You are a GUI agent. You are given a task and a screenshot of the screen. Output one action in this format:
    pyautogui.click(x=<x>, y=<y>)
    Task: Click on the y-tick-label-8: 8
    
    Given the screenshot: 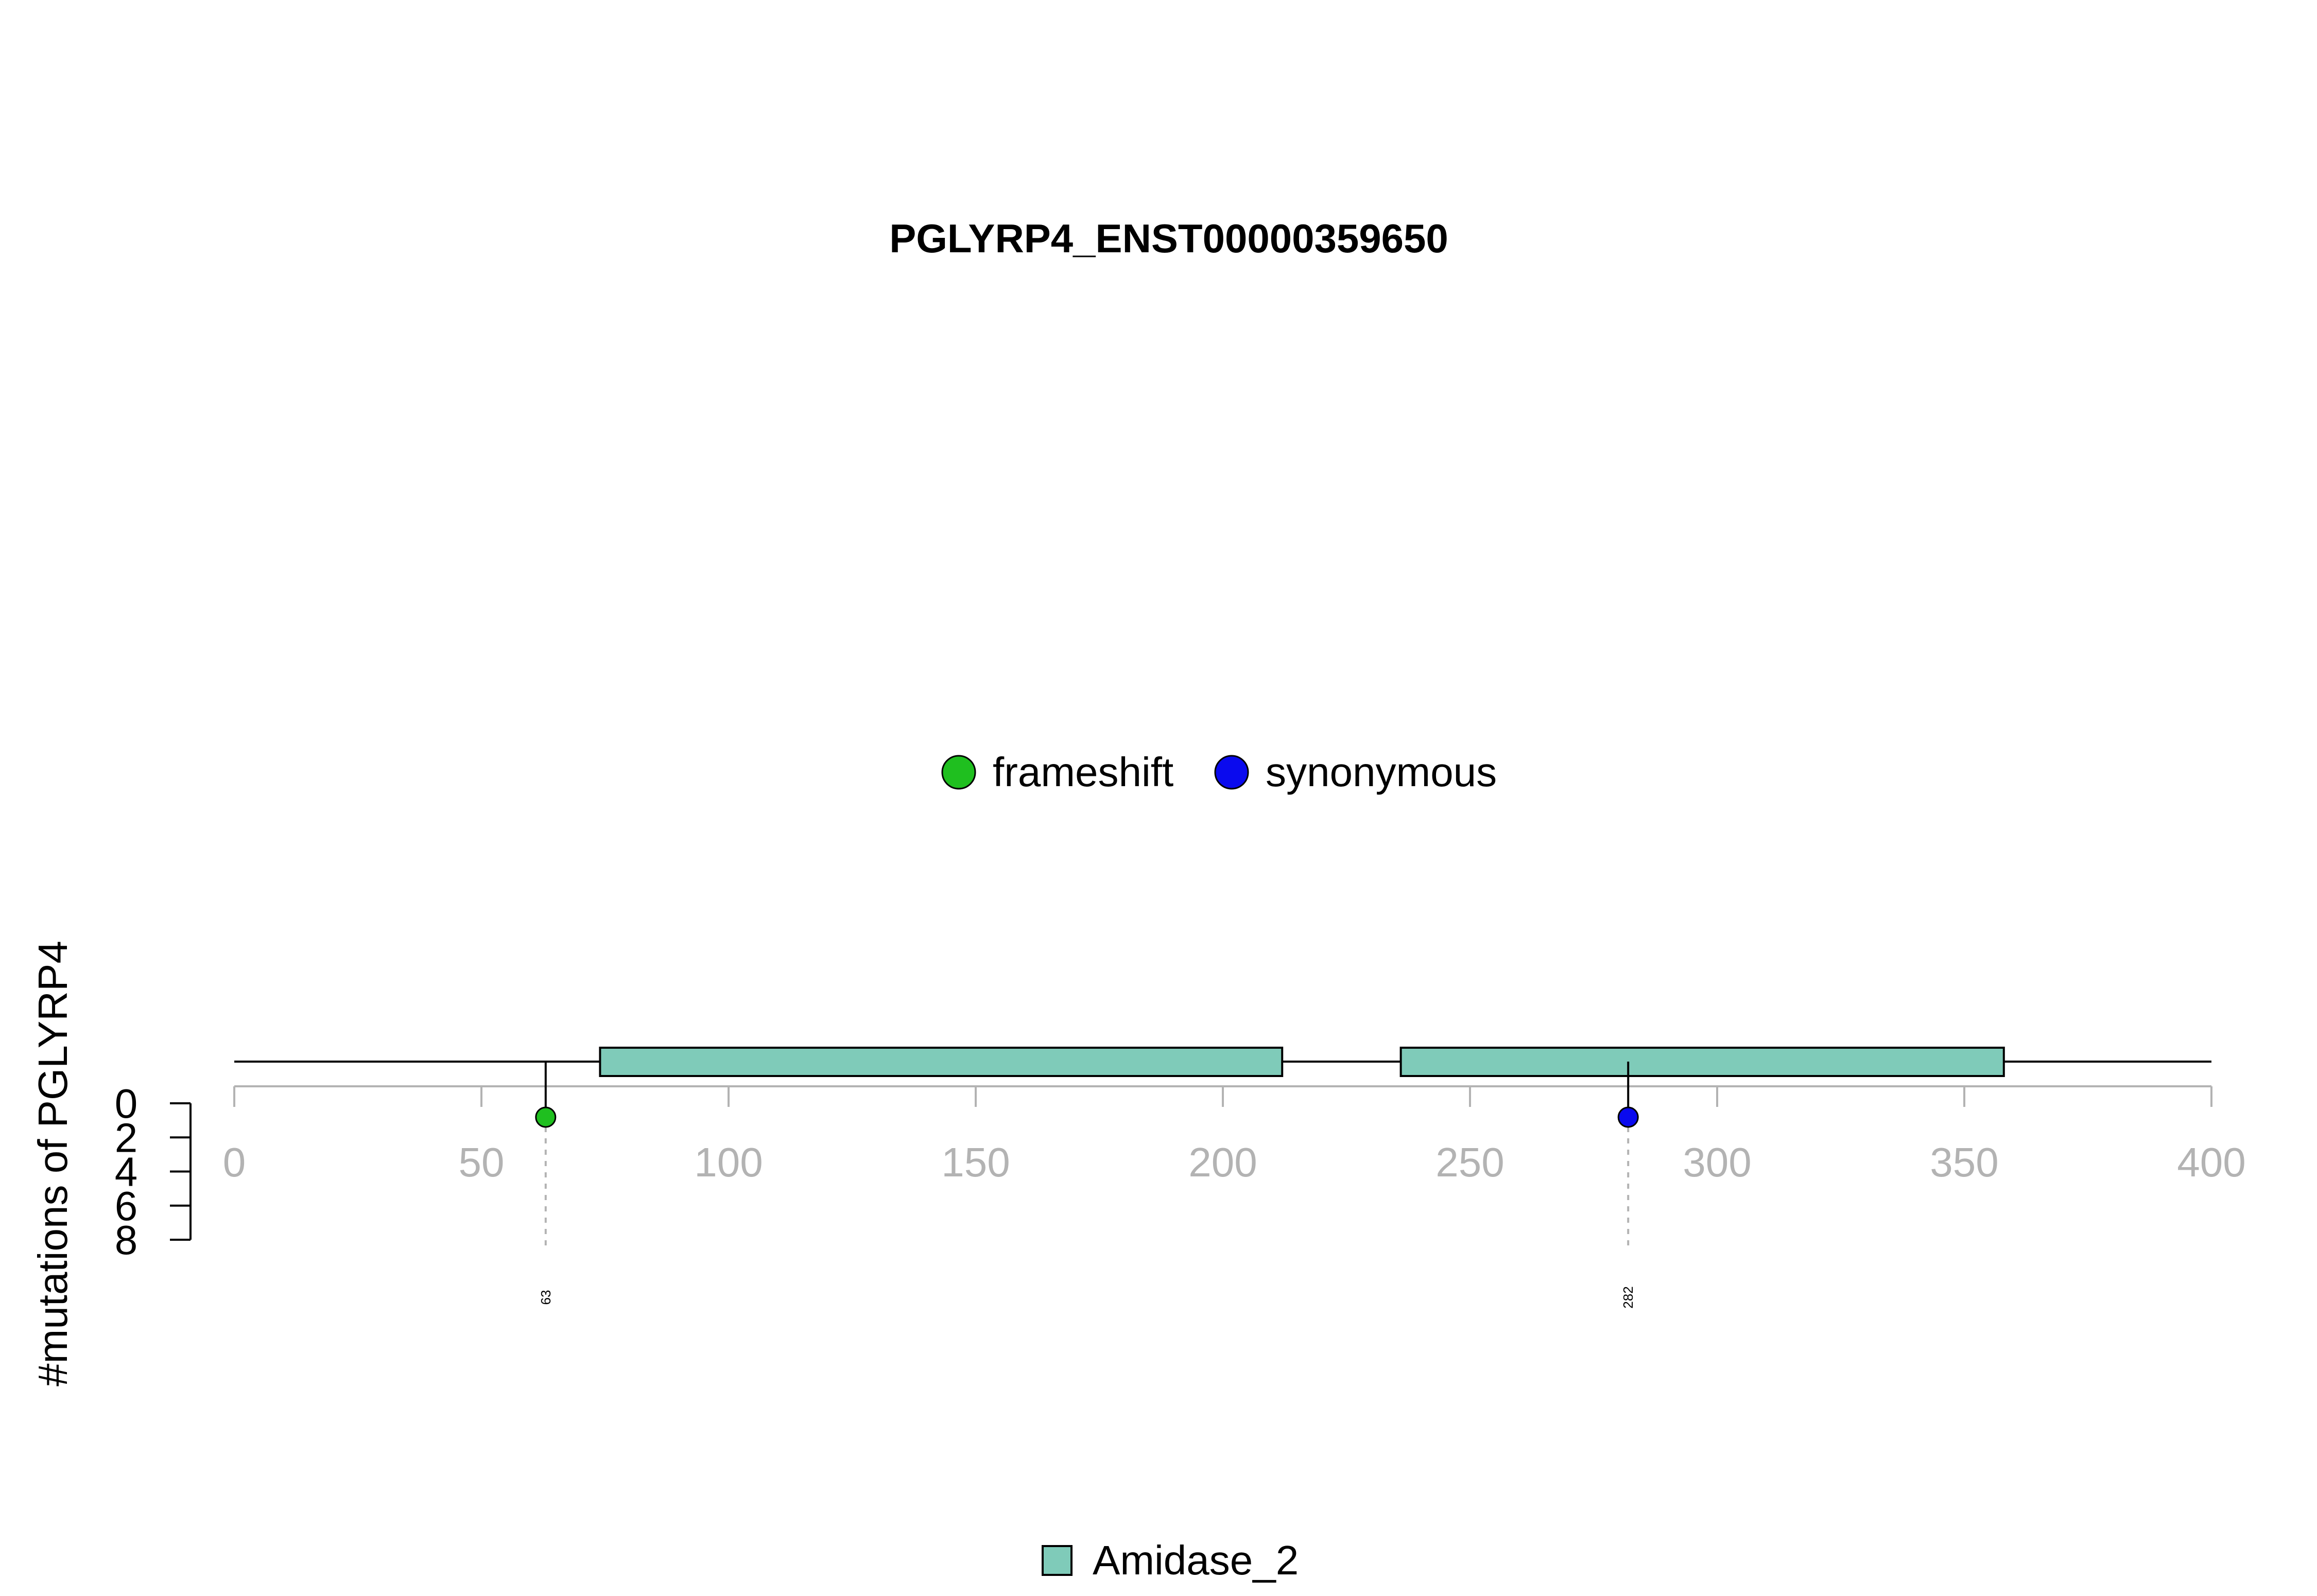 What is the action you would take?
    pyautogui.click(x=126, y=1240)
    